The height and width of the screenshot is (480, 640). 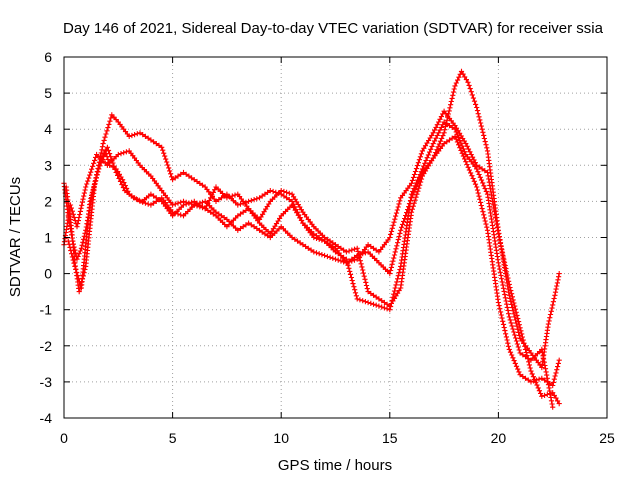 I want to click on y-axis-label: SDTVAR / TECUs, so click(x=15, y=237).